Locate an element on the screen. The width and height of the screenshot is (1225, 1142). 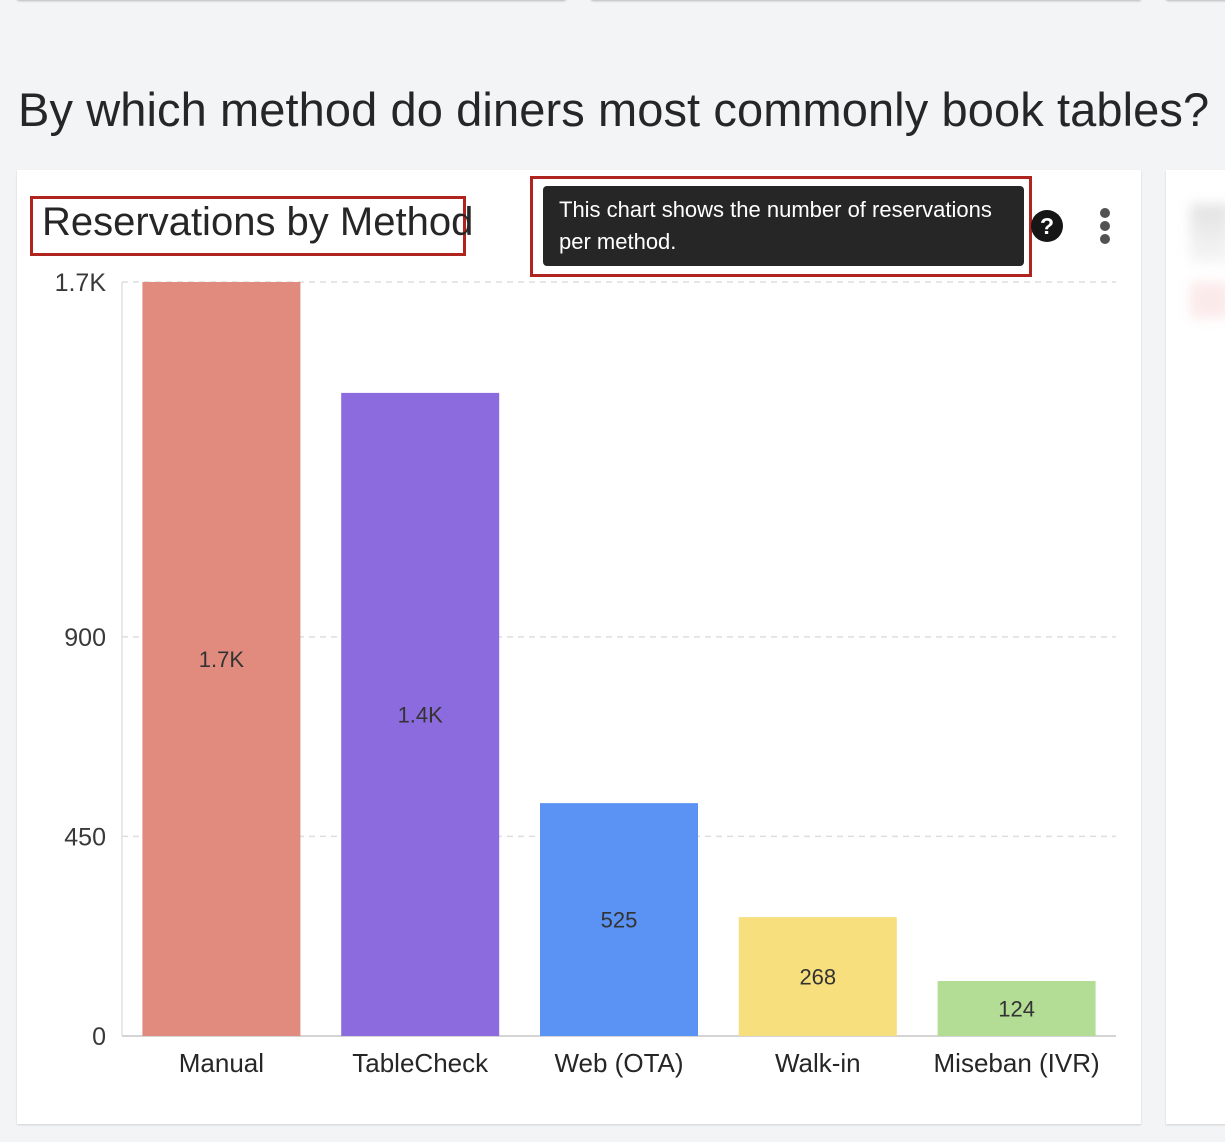
y-tick-label: 900 is located at coordinates (85, 638).